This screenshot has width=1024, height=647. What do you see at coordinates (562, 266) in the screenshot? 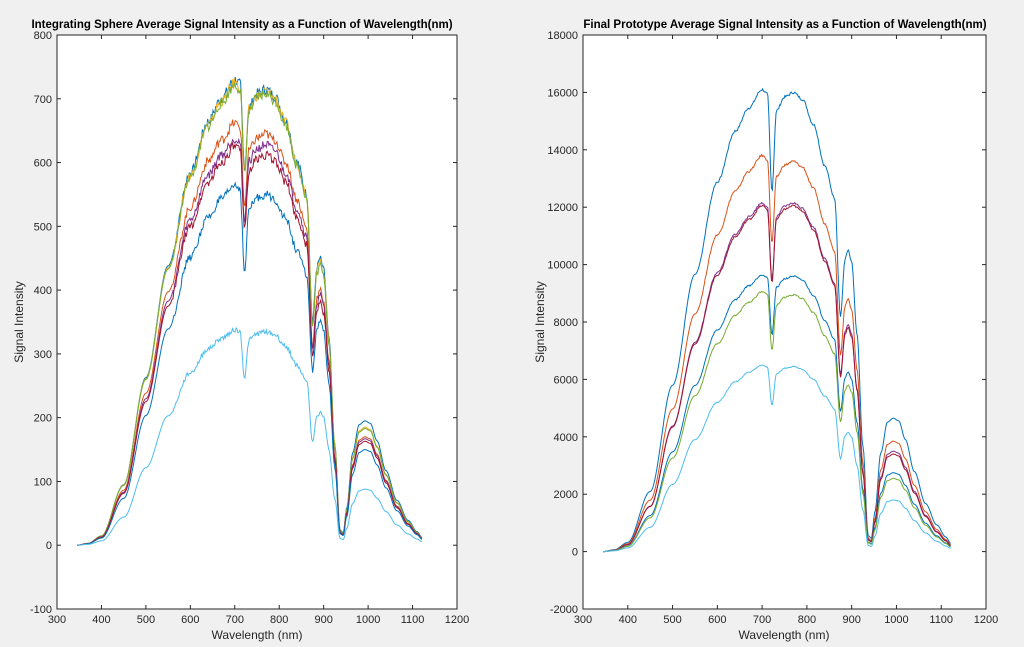
I see `y-tick-label: 10000` at bounding box center [562, 266].